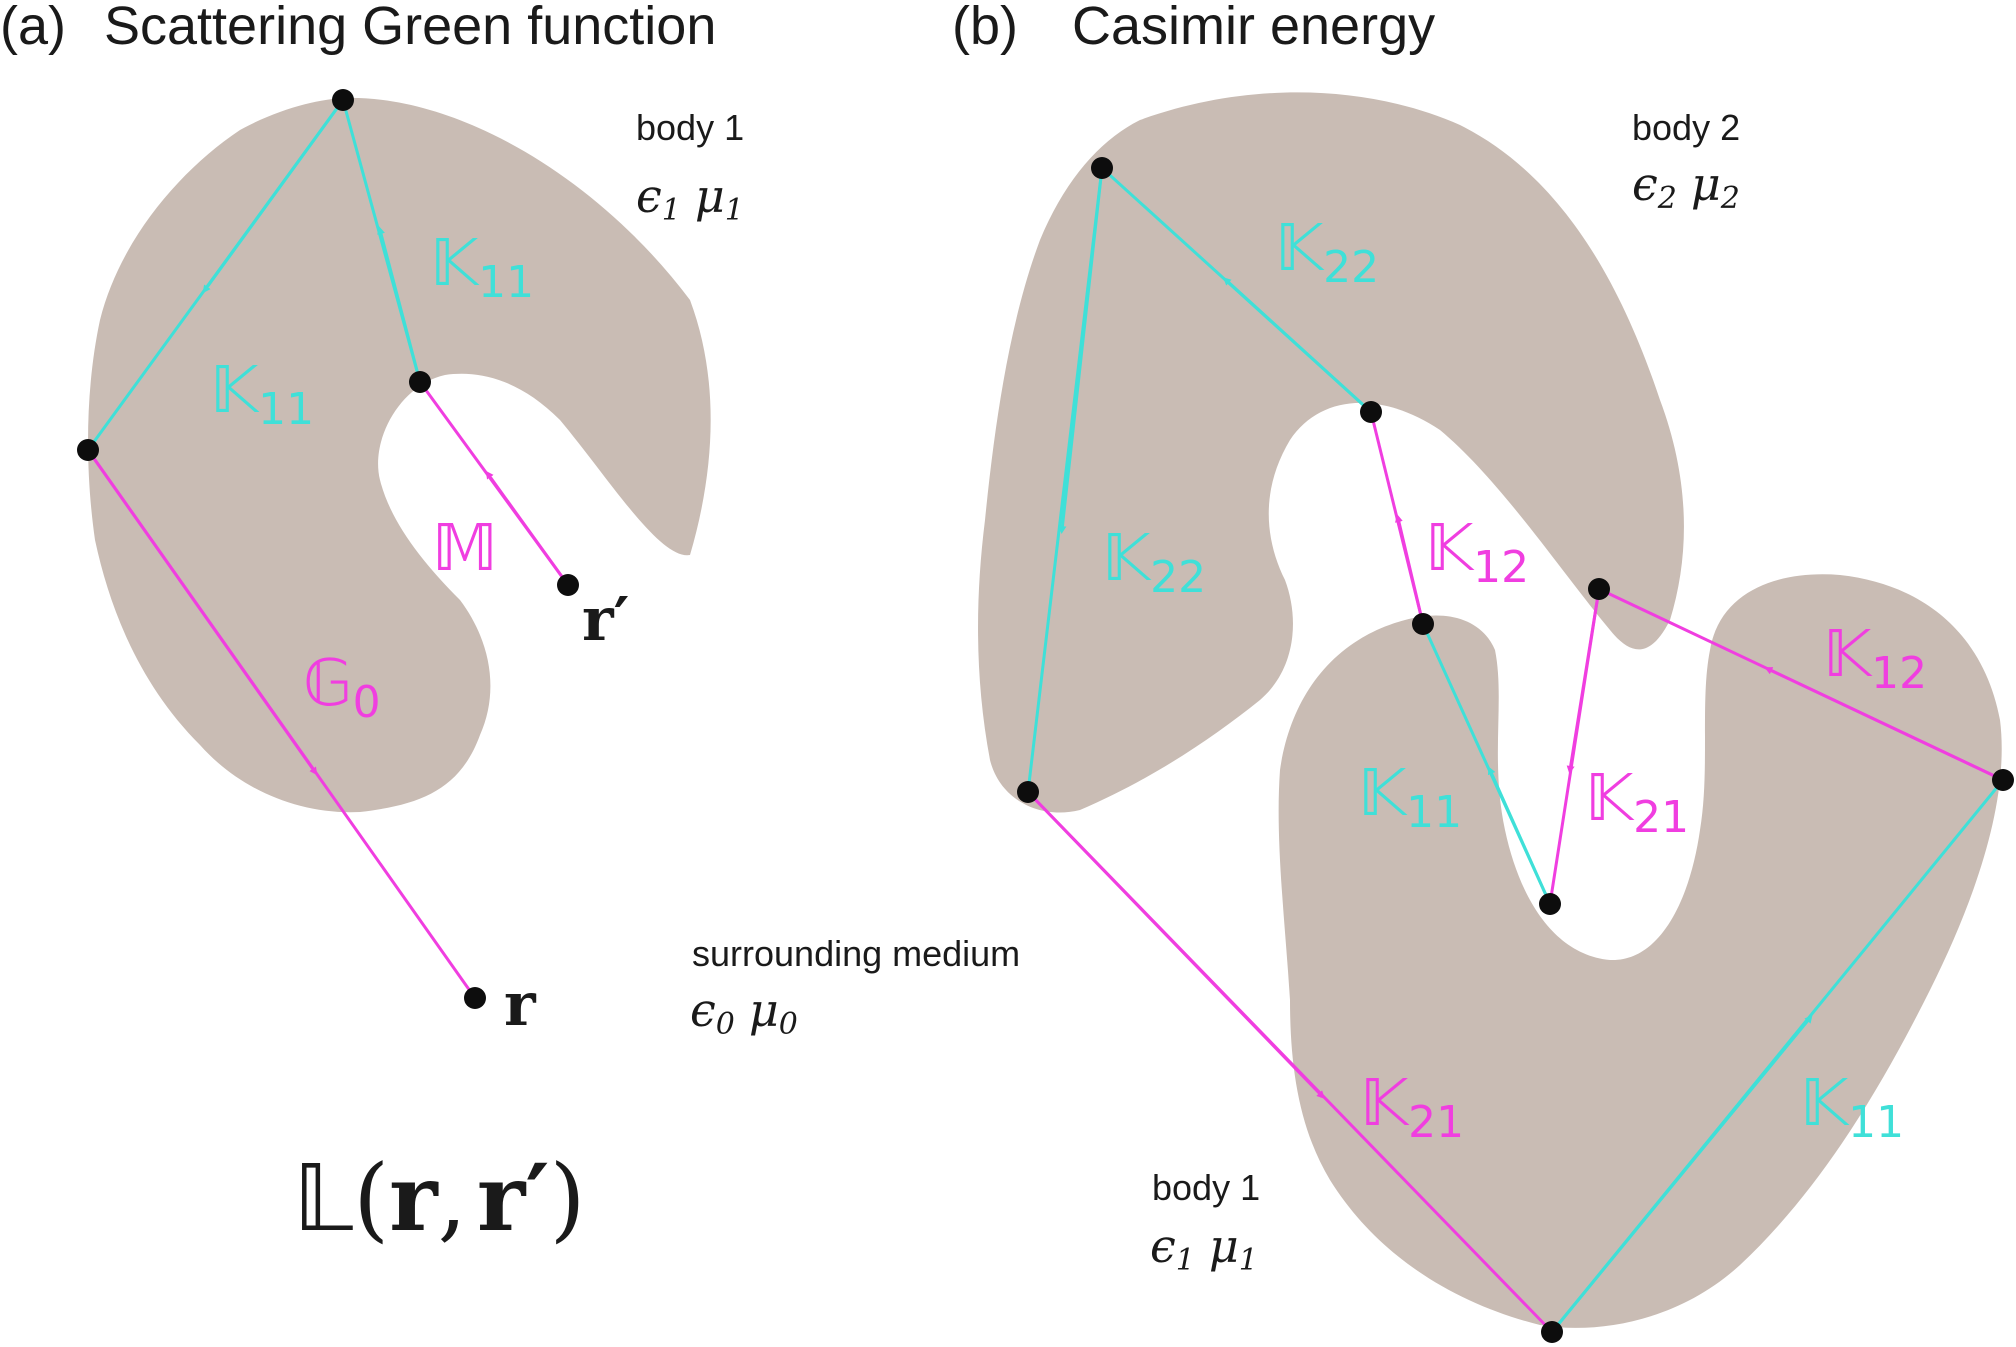  What do you see at coordinates (88, 450) in the screenshot?
I see `node-left-a` at bounding box center [88, 450].